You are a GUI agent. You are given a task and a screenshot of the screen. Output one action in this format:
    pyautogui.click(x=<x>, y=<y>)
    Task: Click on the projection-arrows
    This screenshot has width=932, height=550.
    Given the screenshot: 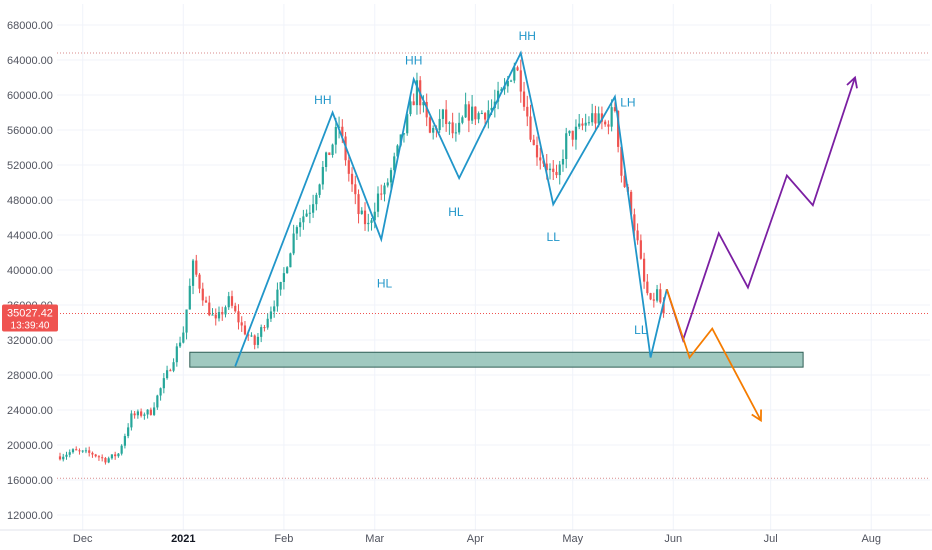 What is the action you would take?
    pyautogui.click(x=761, y=249)
    